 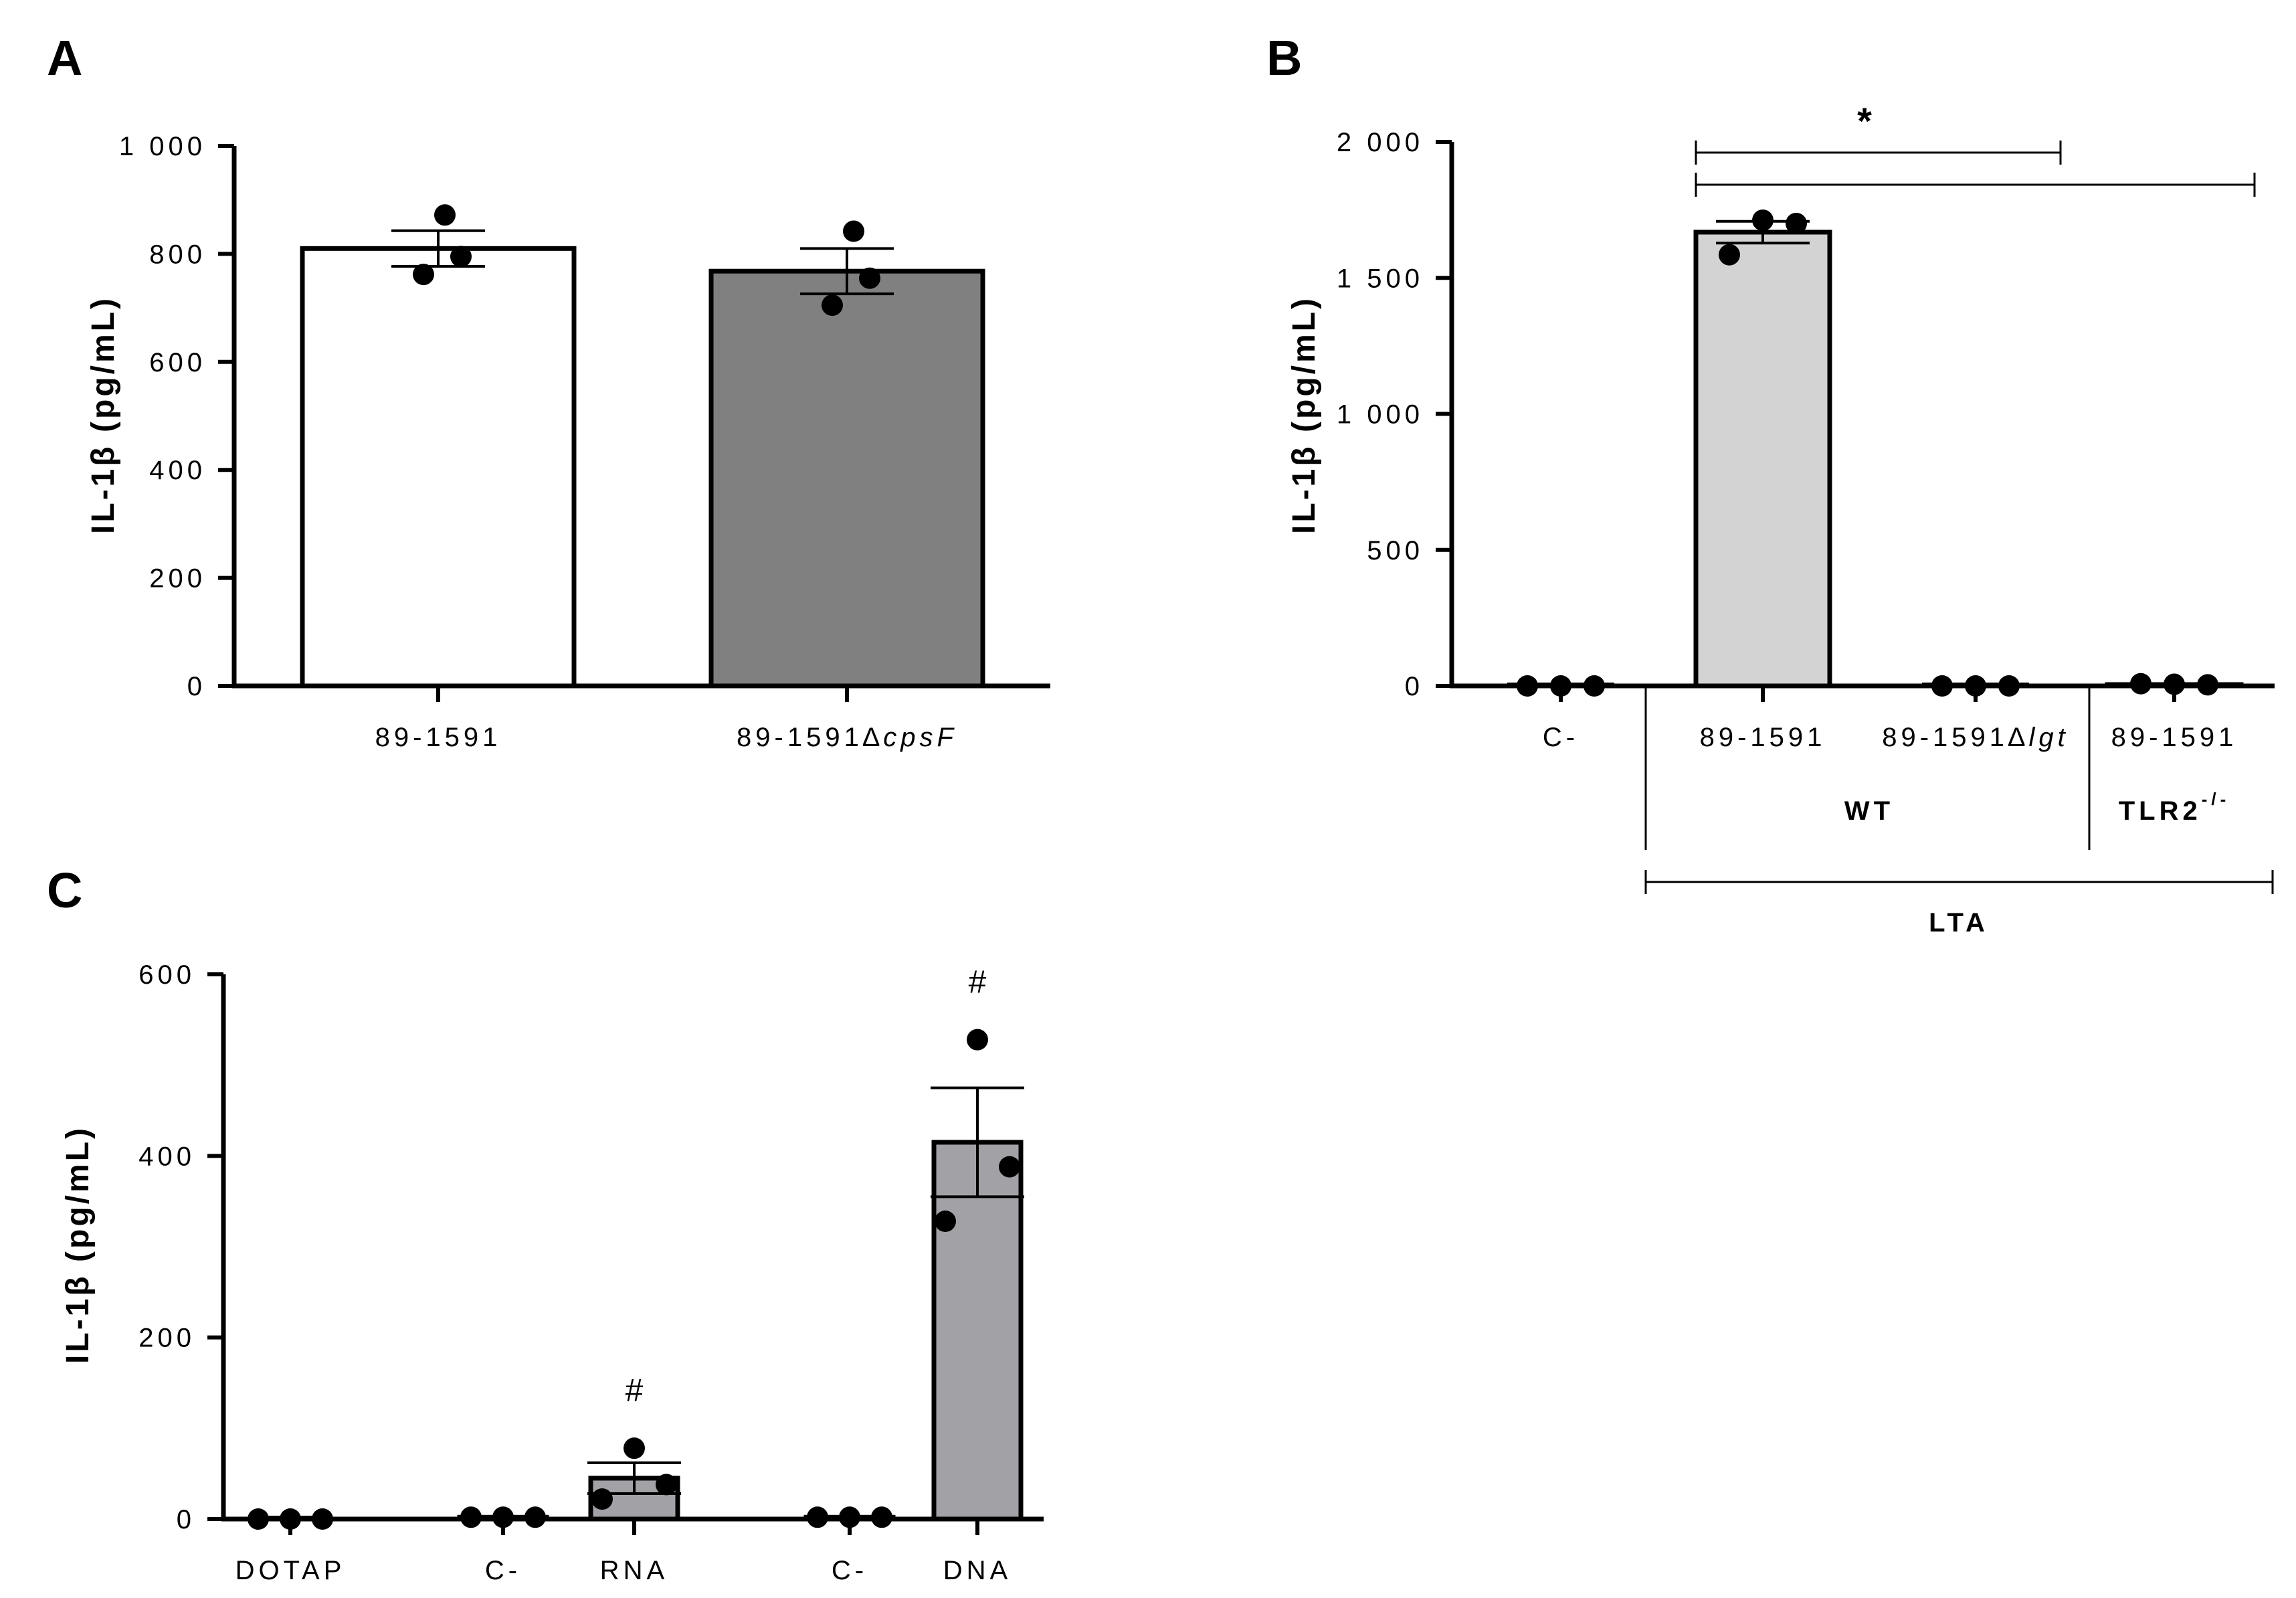 I want to click on category-label: DOTAP, so click(x=290, y=1570).